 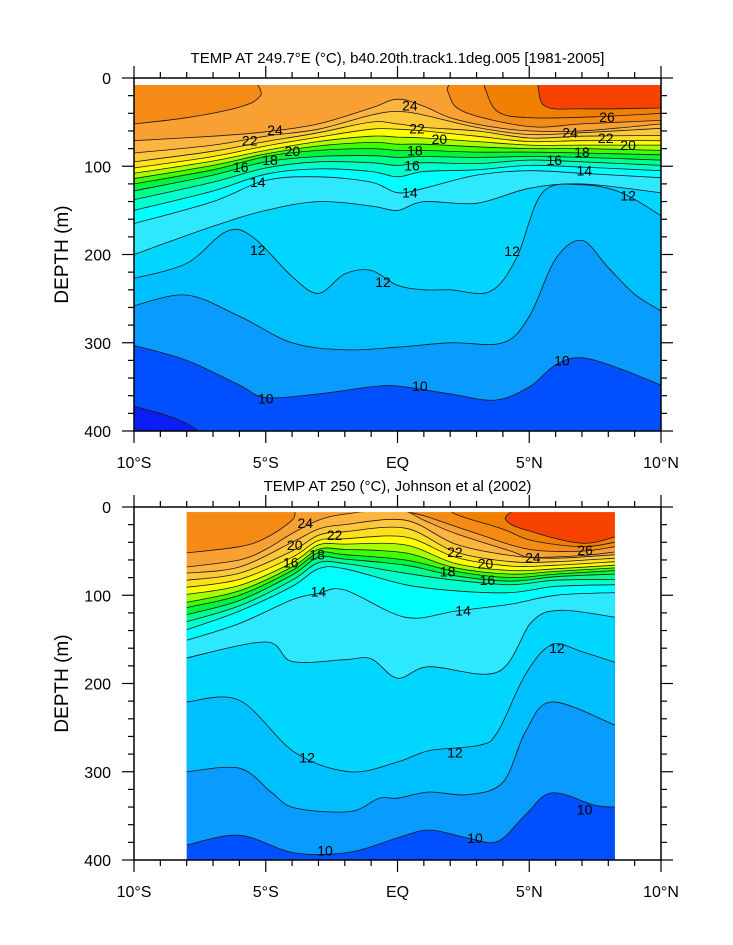 I want to click on chart-title: TEMP AT 250 (°C), Johnson et al (2002), so click(x=398, y=486).